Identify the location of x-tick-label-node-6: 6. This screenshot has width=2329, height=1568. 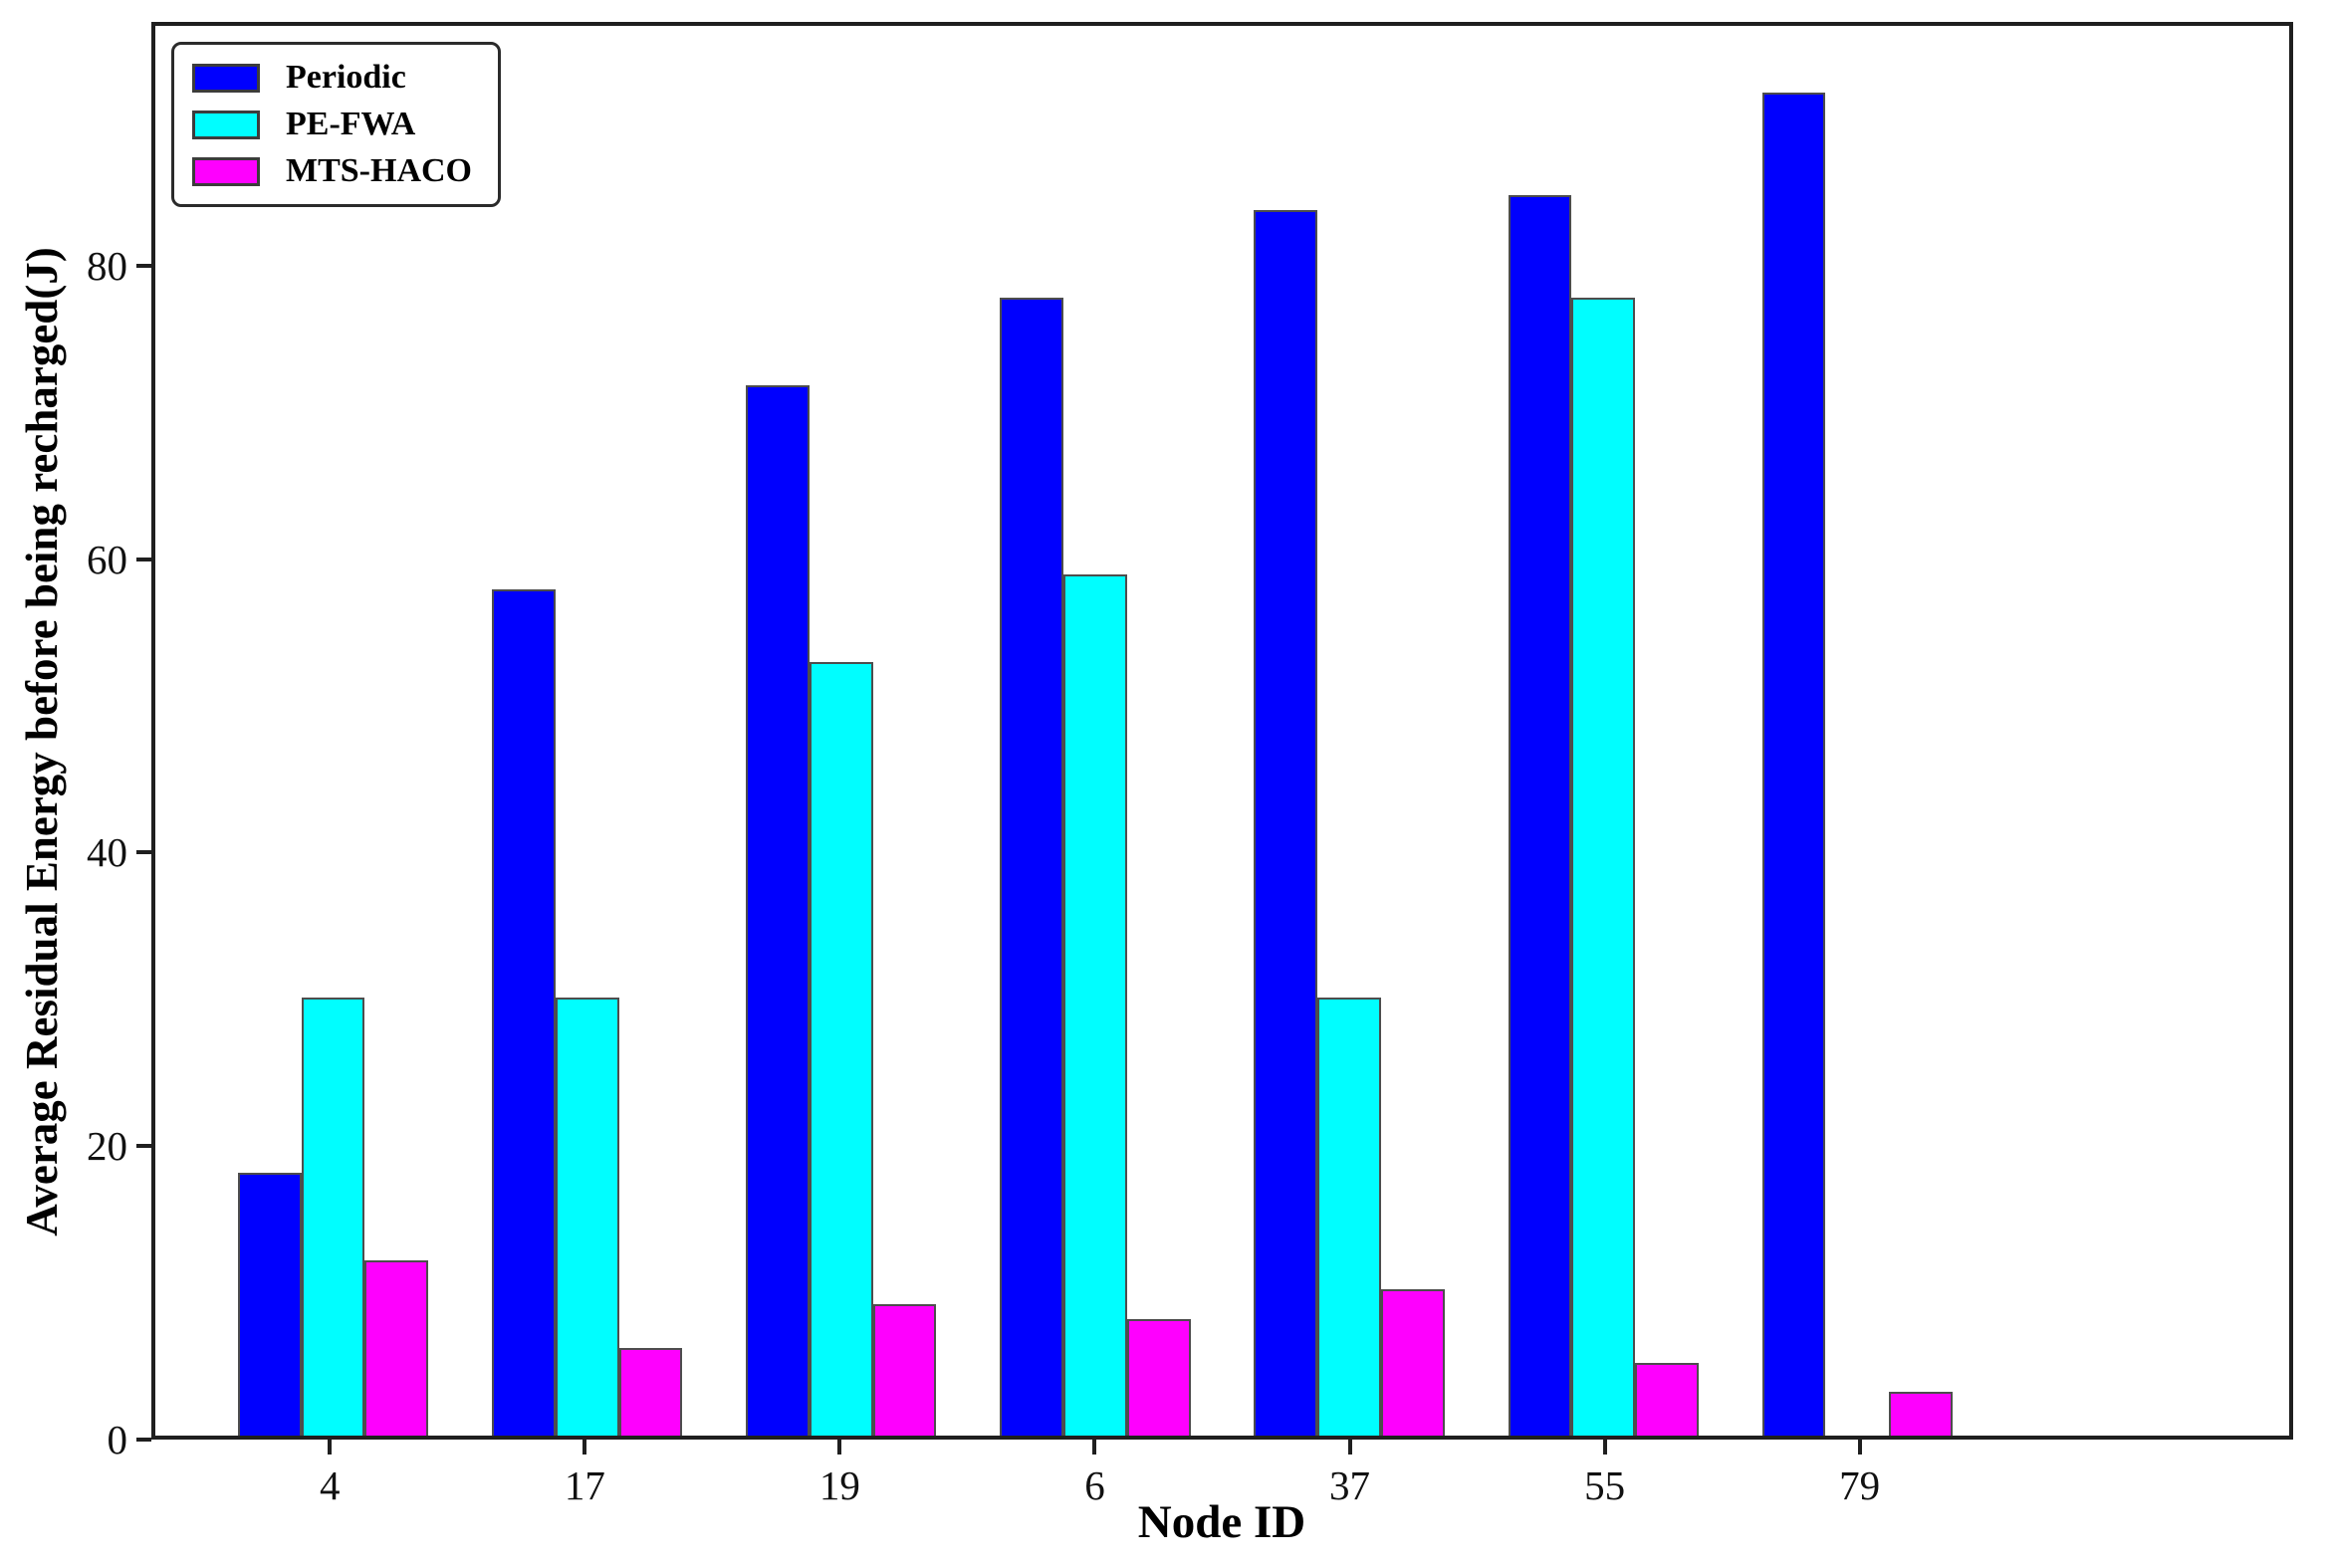
(1094, 1485).